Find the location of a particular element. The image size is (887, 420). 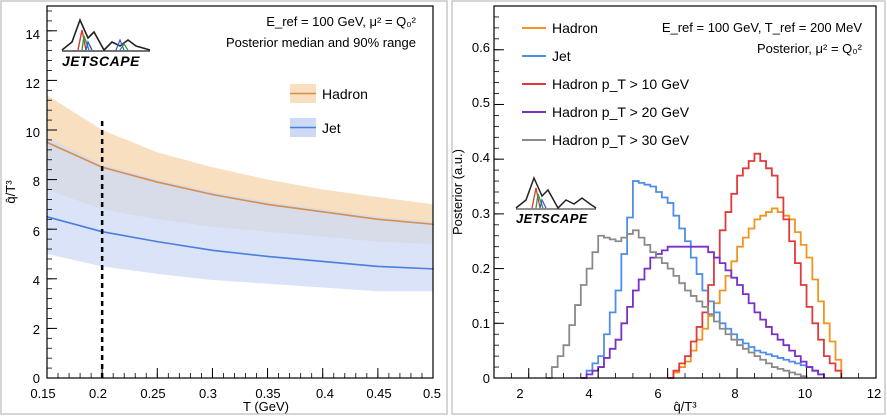

right-xtick-label-0: 2 is located at coordinates (519, 393).